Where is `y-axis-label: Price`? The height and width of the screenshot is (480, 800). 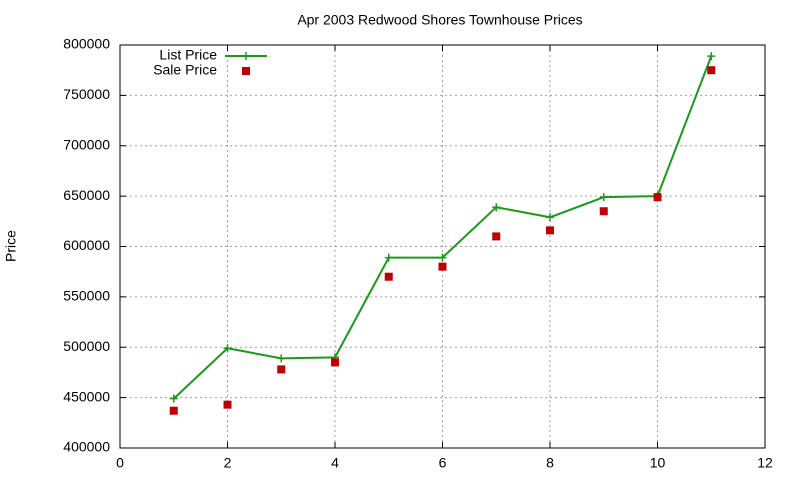 y-axis-label: Price is located at coordinates (11, 246).